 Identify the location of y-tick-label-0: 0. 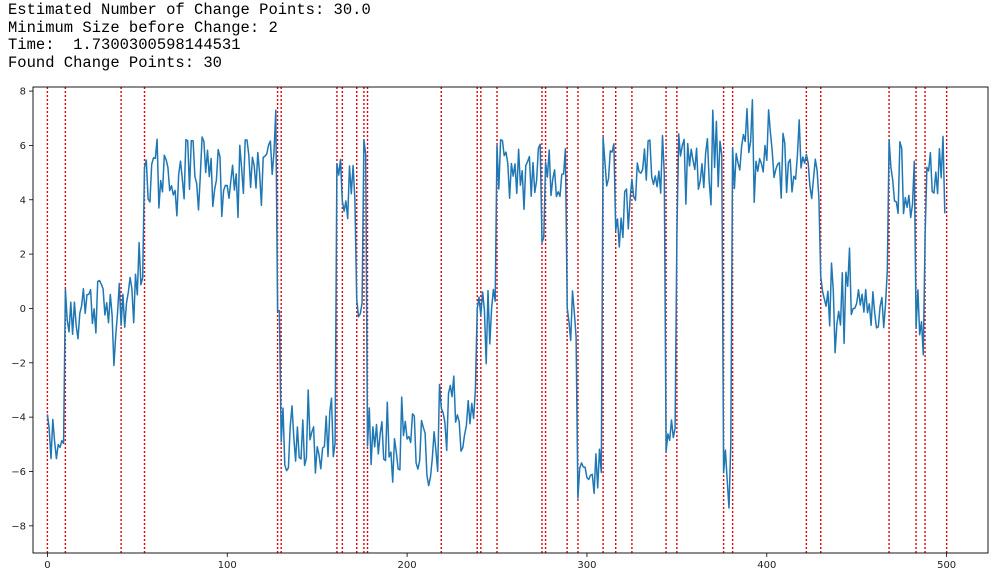
(23, 309).